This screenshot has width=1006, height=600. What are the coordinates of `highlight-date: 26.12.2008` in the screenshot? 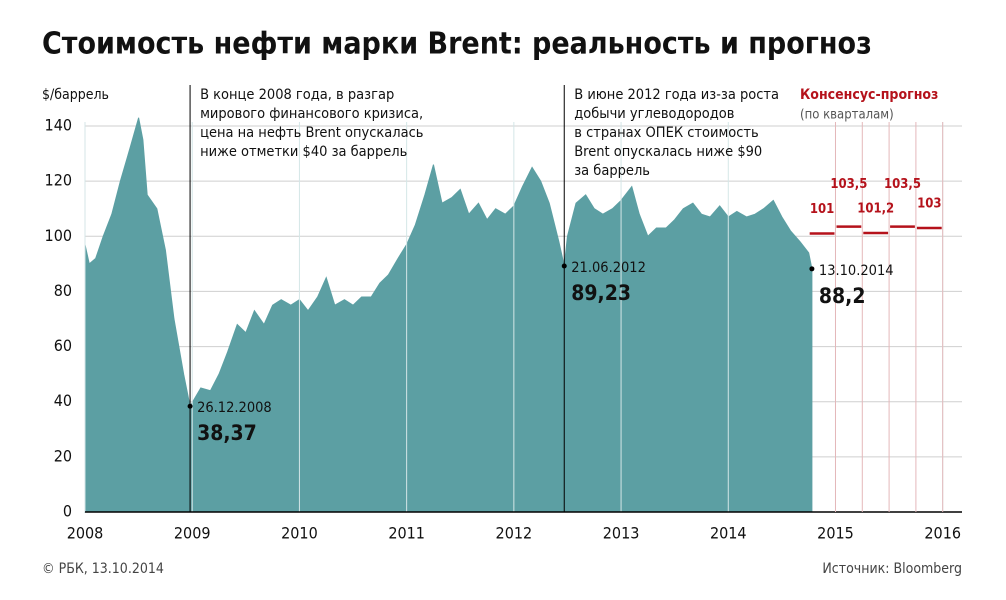 It's located at (234, 408).